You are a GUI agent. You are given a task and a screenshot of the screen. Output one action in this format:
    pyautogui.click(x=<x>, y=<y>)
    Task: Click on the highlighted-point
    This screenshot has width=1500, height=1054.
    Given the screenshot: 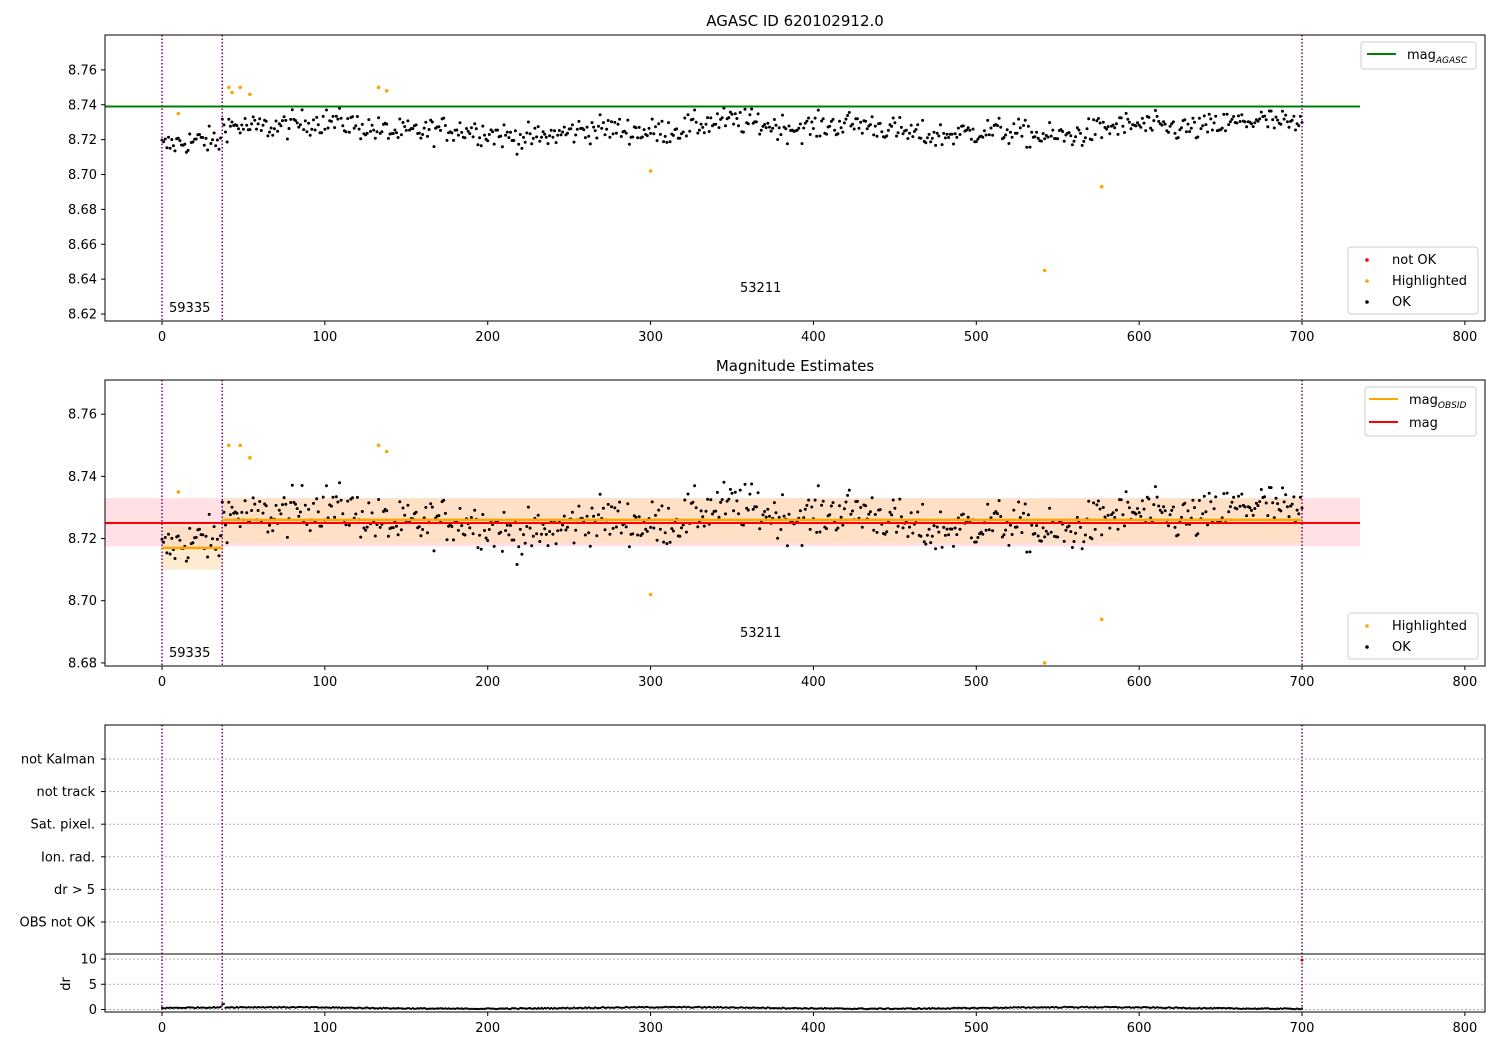 What is the action you would take?
    pyautogui.click(x=229, y=445)
    